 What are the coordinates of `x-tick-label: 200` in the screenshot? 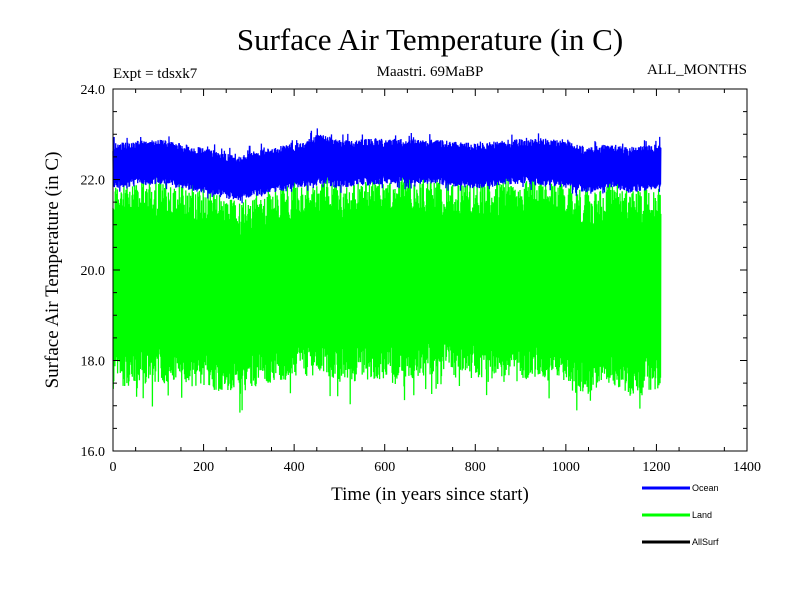 It's located at (203, 467).